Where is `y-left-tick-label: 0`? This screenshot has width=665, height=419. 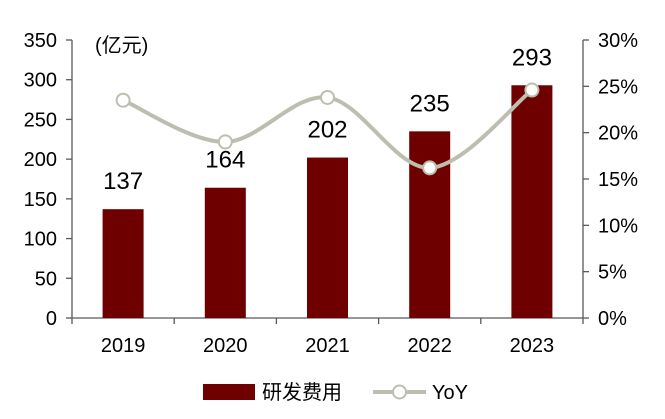 y-left-tick-label: 0 is located at coordinates (51, 319).